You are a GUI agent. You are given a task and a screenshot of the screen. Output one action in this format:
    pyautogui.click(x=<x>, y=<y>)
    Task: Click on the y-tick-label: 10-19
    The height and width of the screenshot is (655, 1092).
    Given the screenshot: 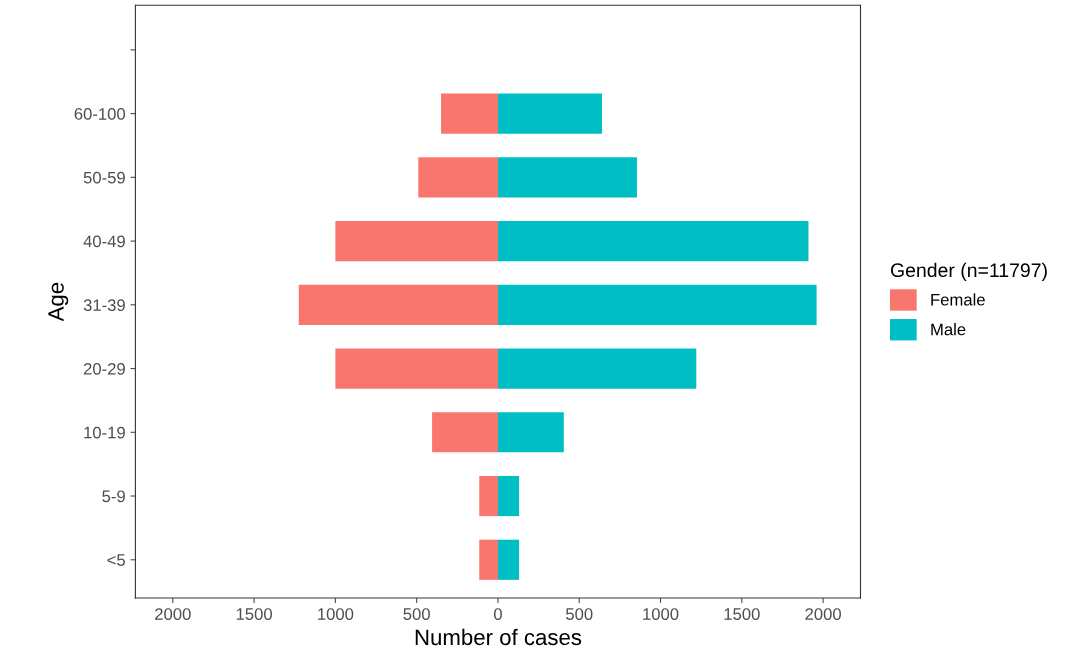 What is the action you would take?
    pyautogui.click(x=104, y=432)
    